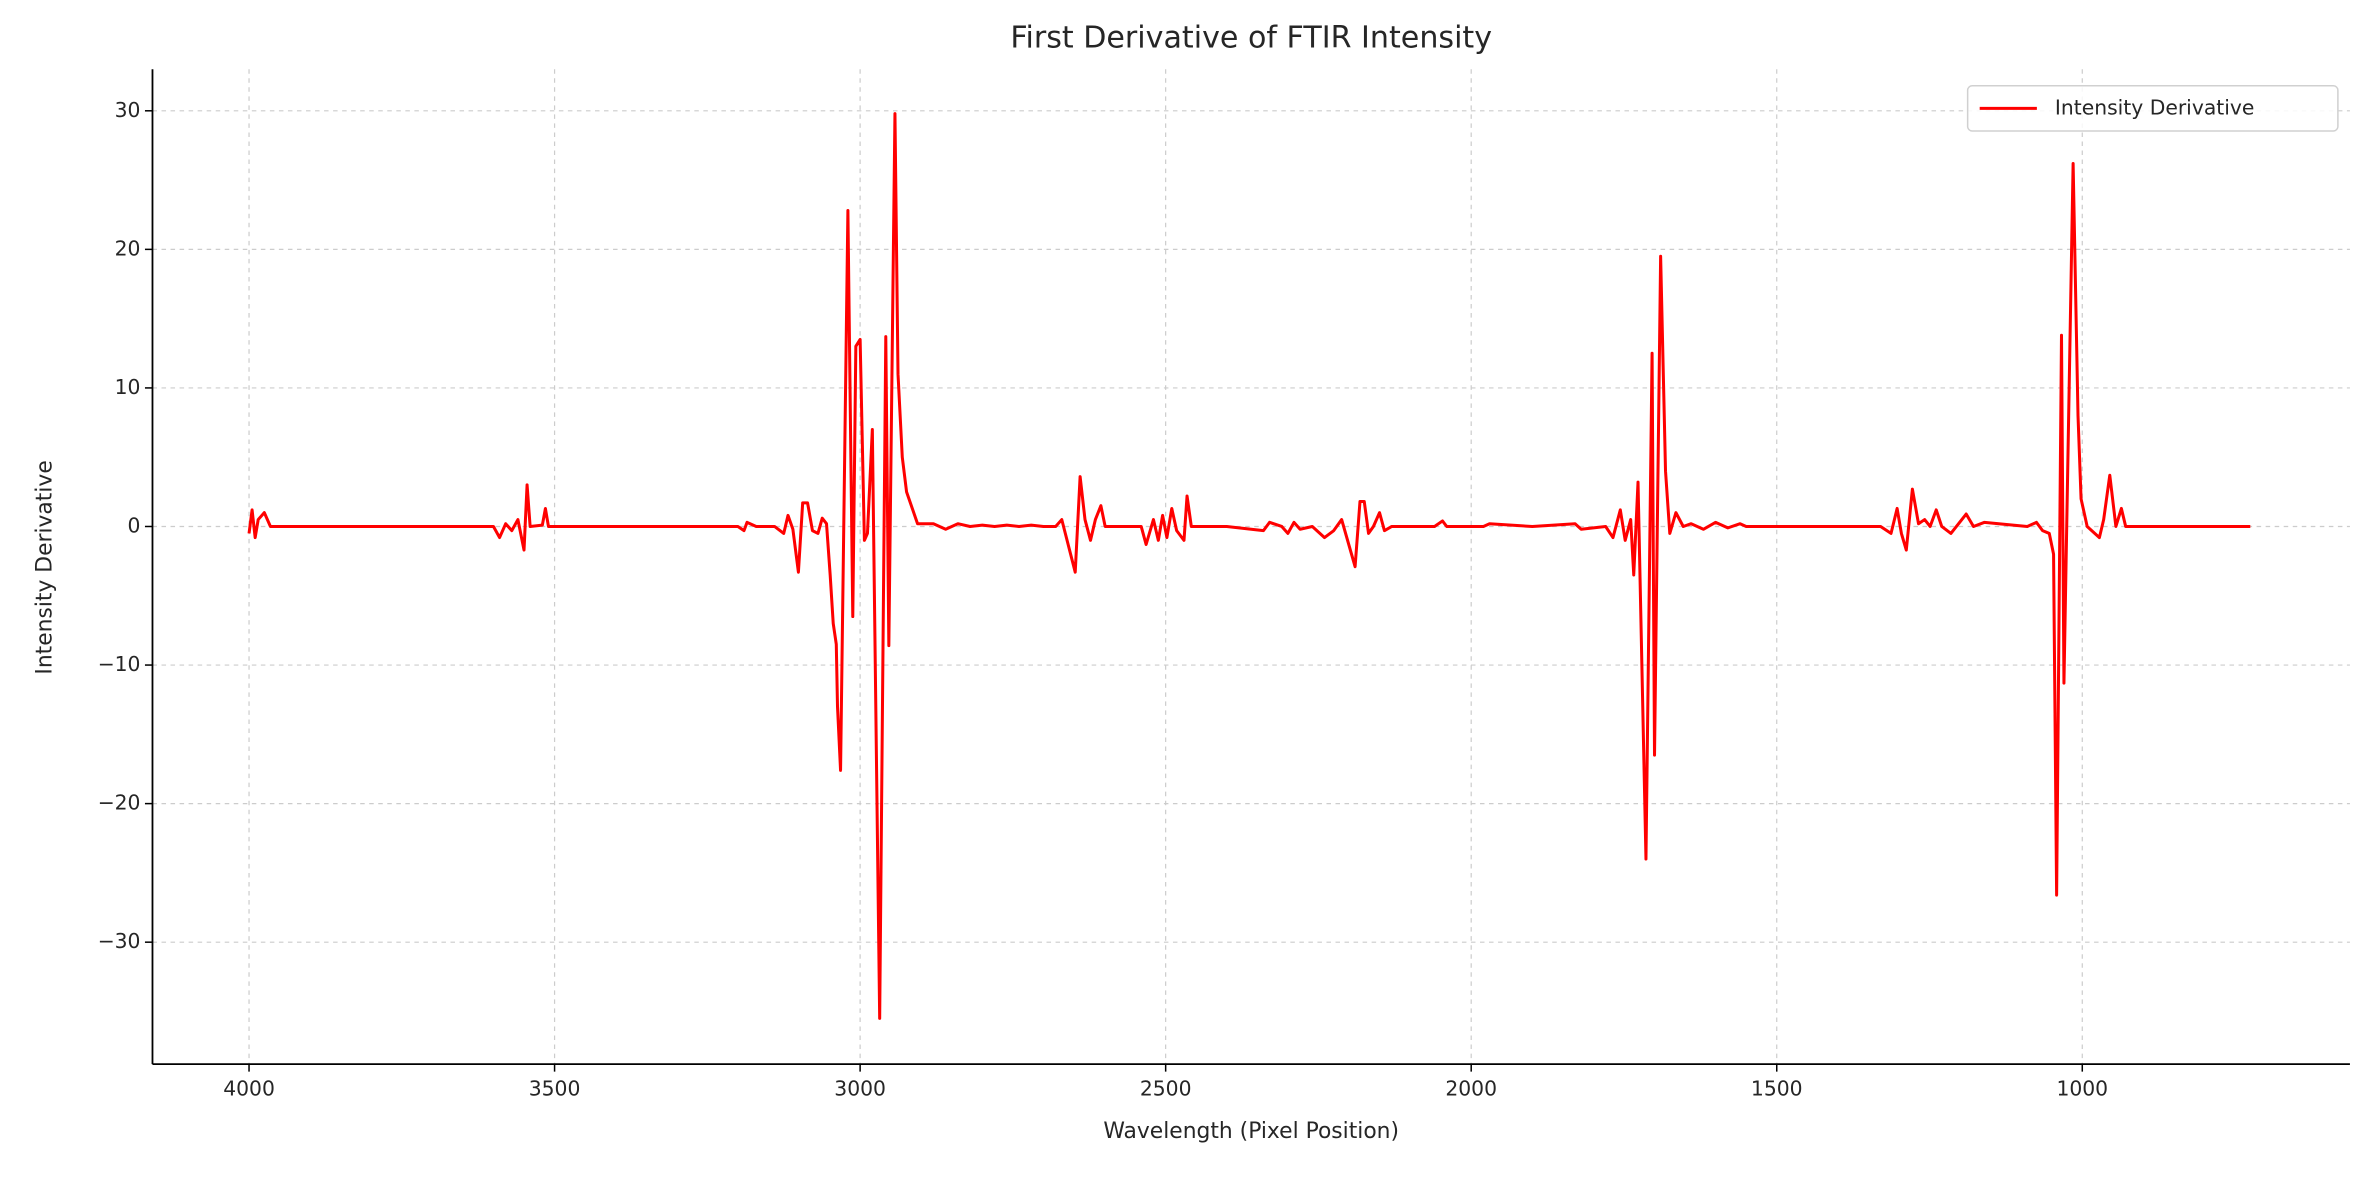 Image resolution: width=2379 pixels, height=1180 pixels. What do you see at coordinates (128, 248) in the screenshot?
I see `y-tick-label: 20` at bounding box center [128, 248].